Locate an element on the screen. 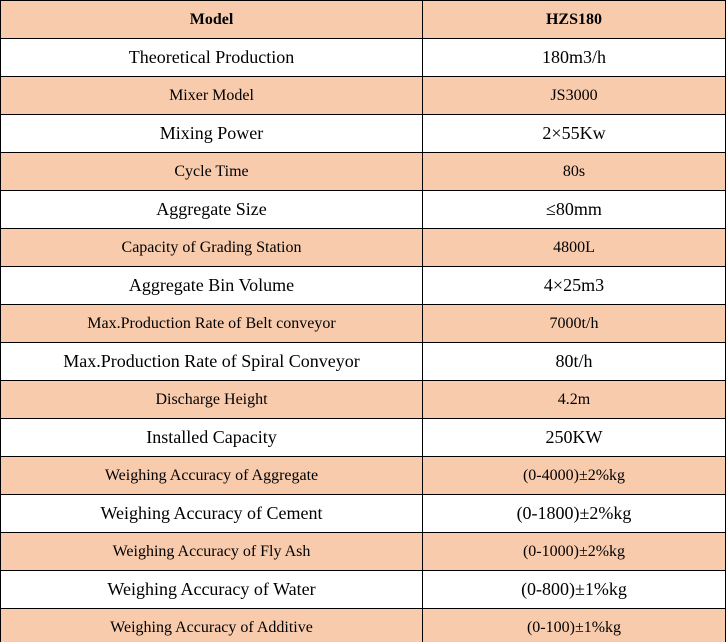 This screenshot has width=726, height=642. value-cell: 250KW is located at coordinates (574, 437).